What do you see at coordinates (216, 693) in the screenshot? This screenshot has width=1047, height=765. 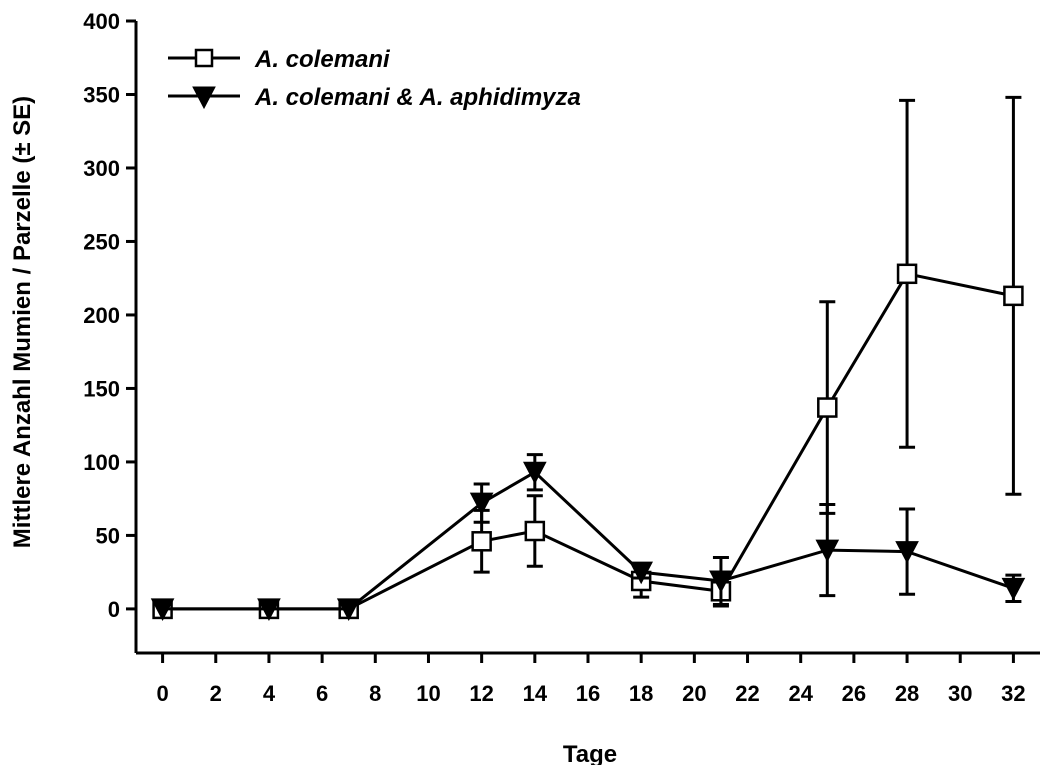 I see `x-tick-label: 2` at bounding box center [216, 693].